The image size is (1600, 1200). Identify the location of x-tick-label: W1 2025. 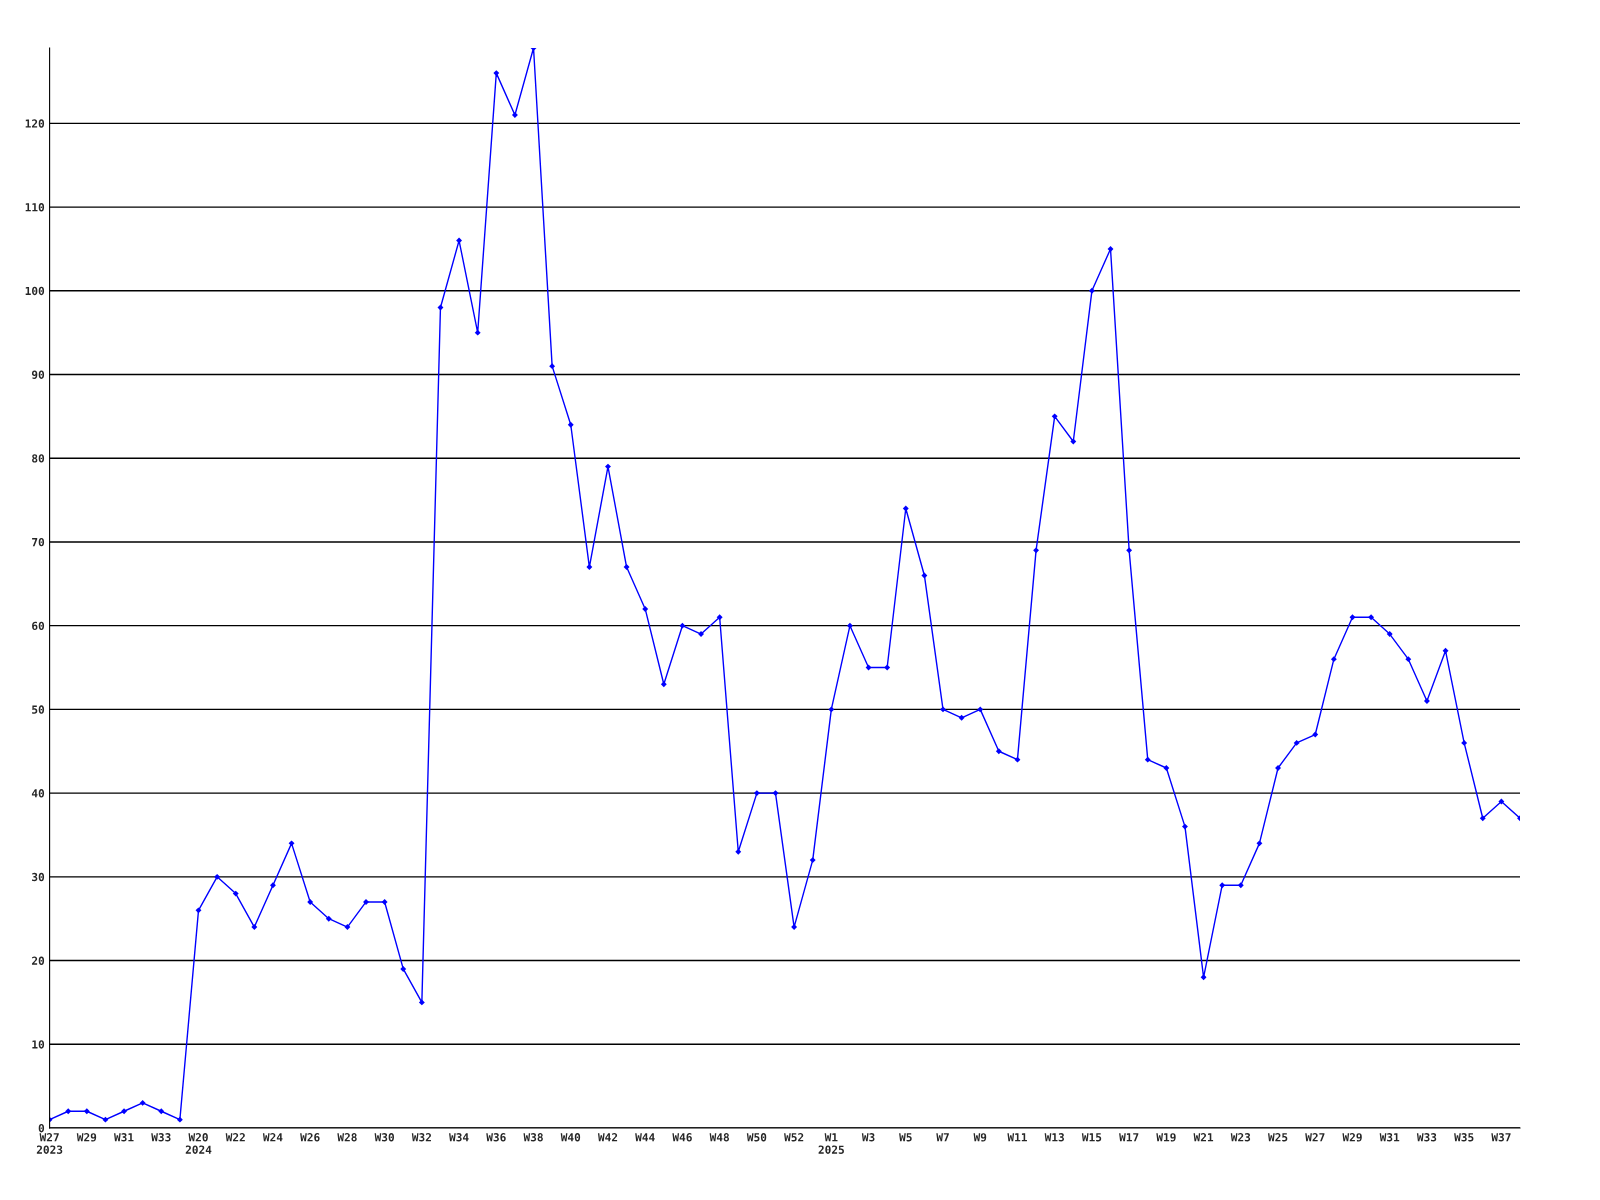
(831, 1143).